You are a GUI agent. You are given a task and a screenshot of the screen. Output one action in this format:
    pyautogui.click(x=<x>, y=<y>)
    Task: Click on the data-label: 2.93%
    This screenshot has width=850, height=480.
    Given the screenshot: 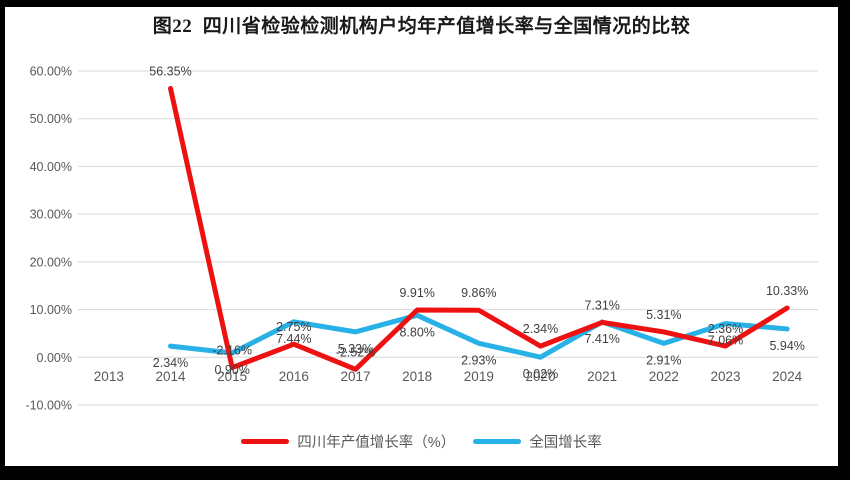 What is the action you would take?
    pyautogui.click(x=478, y=360)
    